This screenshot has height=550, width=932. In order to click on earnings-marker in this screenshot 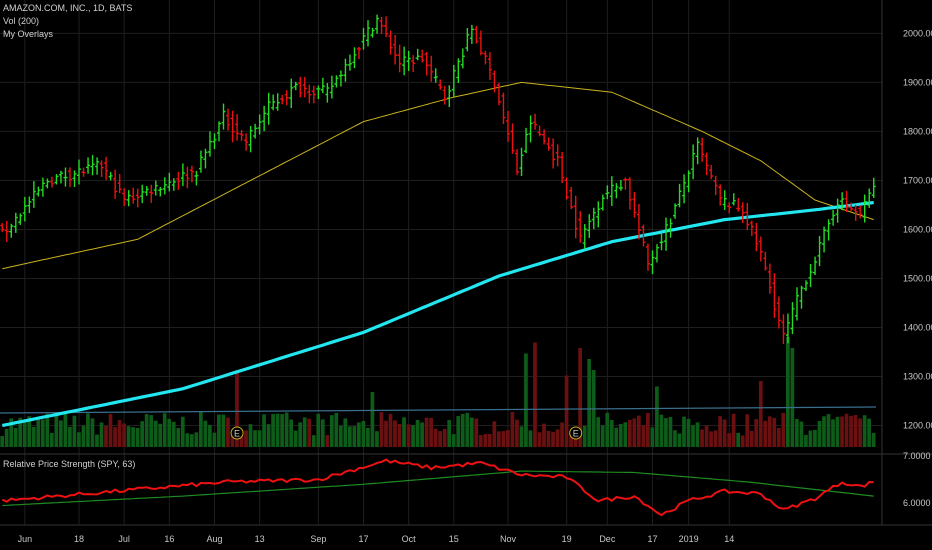, I will do `click(576, 433)`.